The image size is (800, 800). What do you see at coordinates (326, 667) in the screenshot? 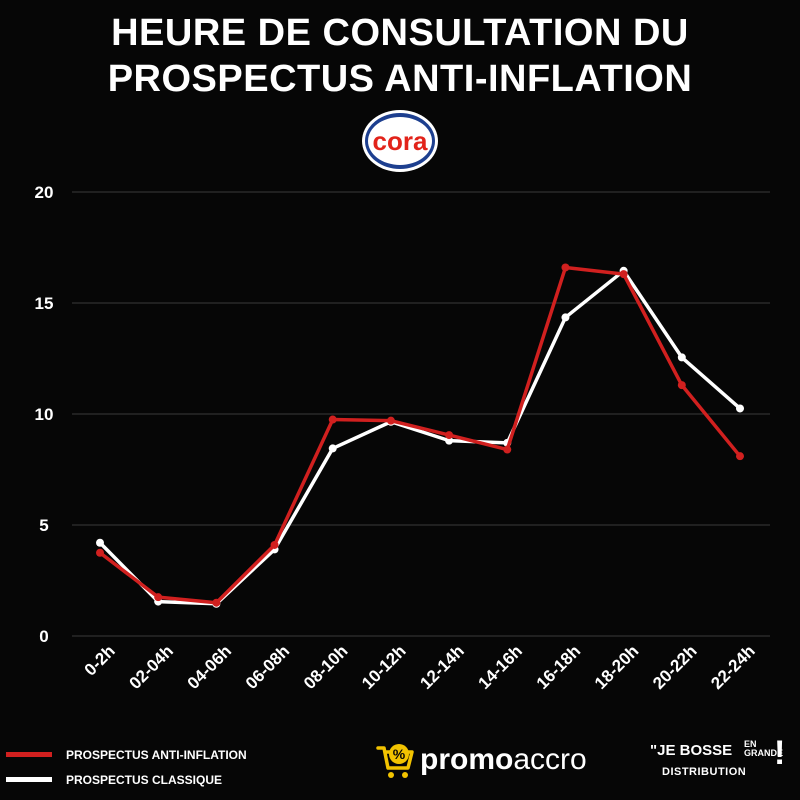
I see `x-tick-label: 08-10h` at bounding box center [326, 667].